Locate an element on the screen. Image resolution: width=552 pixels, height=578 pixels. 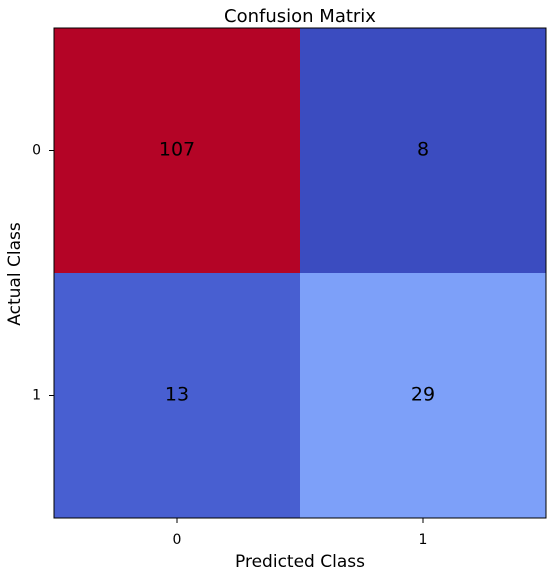
y-axis-ticks: 01 is located at coordinates (43, 273).